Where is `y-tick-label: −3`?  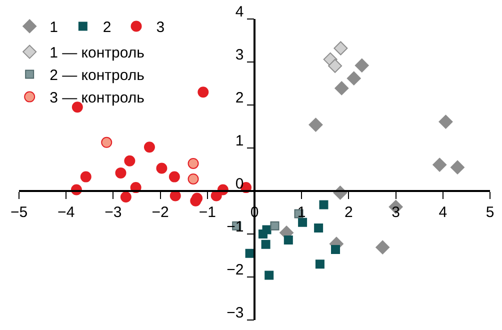
y-tick-label: −3 is located at coordinates (235, 313).